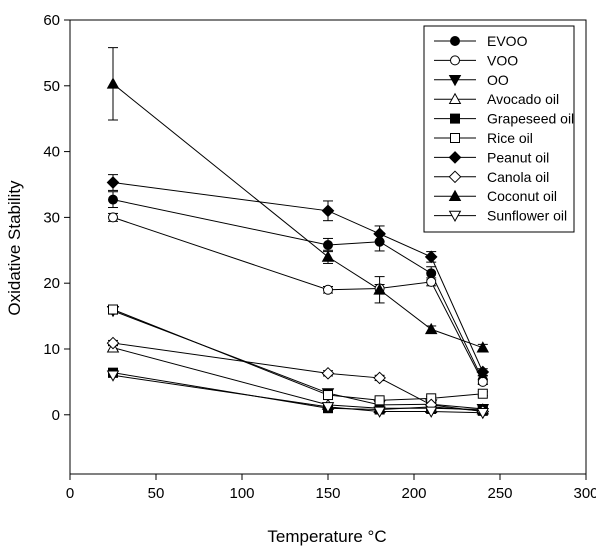  I want to click on x-tick-label: 150, so click(327, 493).